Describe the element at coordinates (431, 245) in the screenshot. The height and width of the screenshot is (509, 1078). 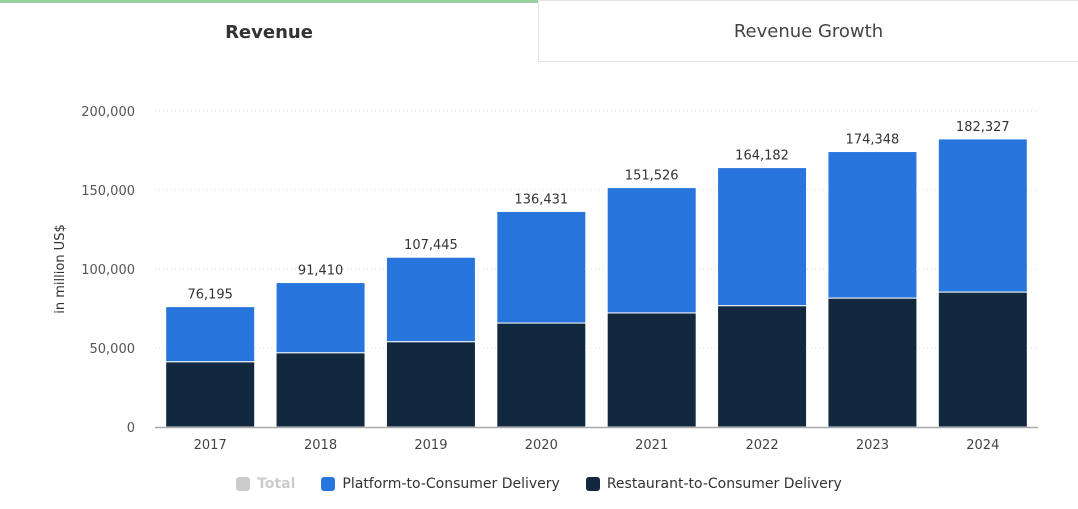
I see `data-label: 107,445` at that location.